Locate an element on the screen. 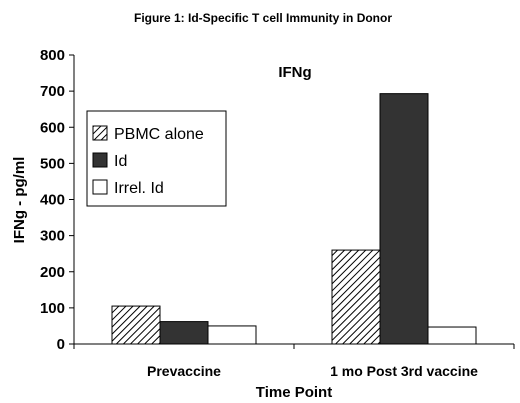 The height and width of the screenshot is (403, 520). category-label: Prevaccine is located at coordinates (184, 371).